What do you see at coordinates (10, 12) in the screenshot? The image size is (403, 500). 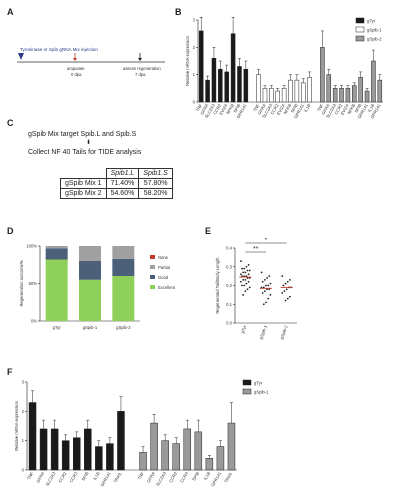 I see `panel-label-a: A` at bounding box center [10, 12].